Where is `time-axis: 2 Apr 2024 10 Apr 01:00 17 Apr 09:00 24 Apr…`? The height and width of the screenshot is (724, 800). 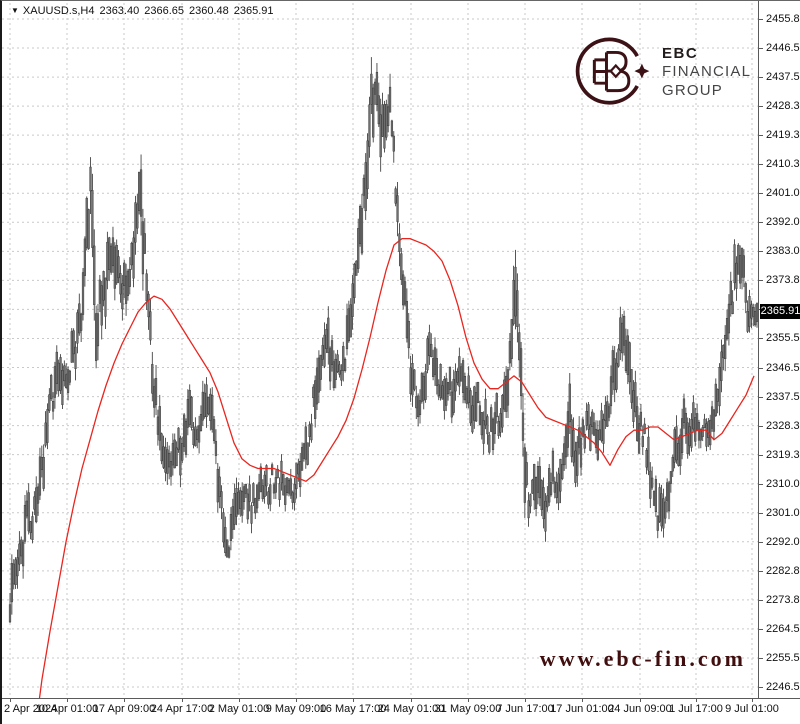
time-axis: 2 Apr 2024 10 Apr 01:00 17 Apr 09:00 24 Apr… is located at coordinates (401, 711).